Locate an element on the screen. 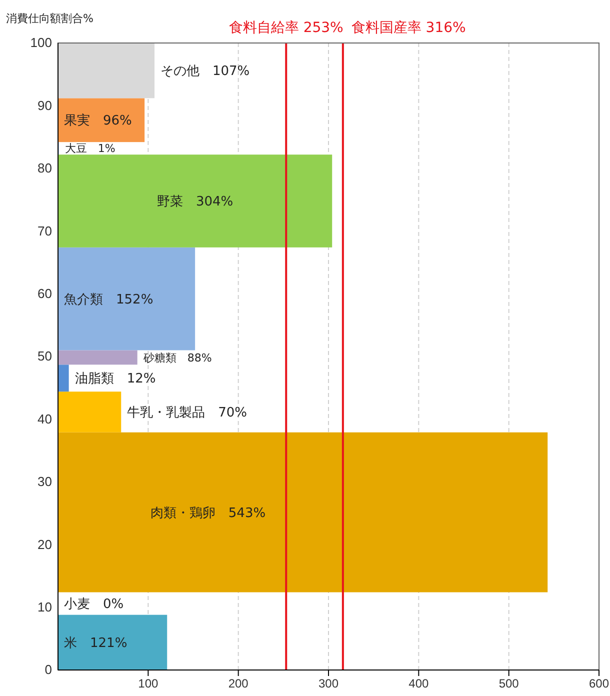 The height and width of the screenshot is (696, 610). y-tick-label: 20 is located at coordinates (45, 544).